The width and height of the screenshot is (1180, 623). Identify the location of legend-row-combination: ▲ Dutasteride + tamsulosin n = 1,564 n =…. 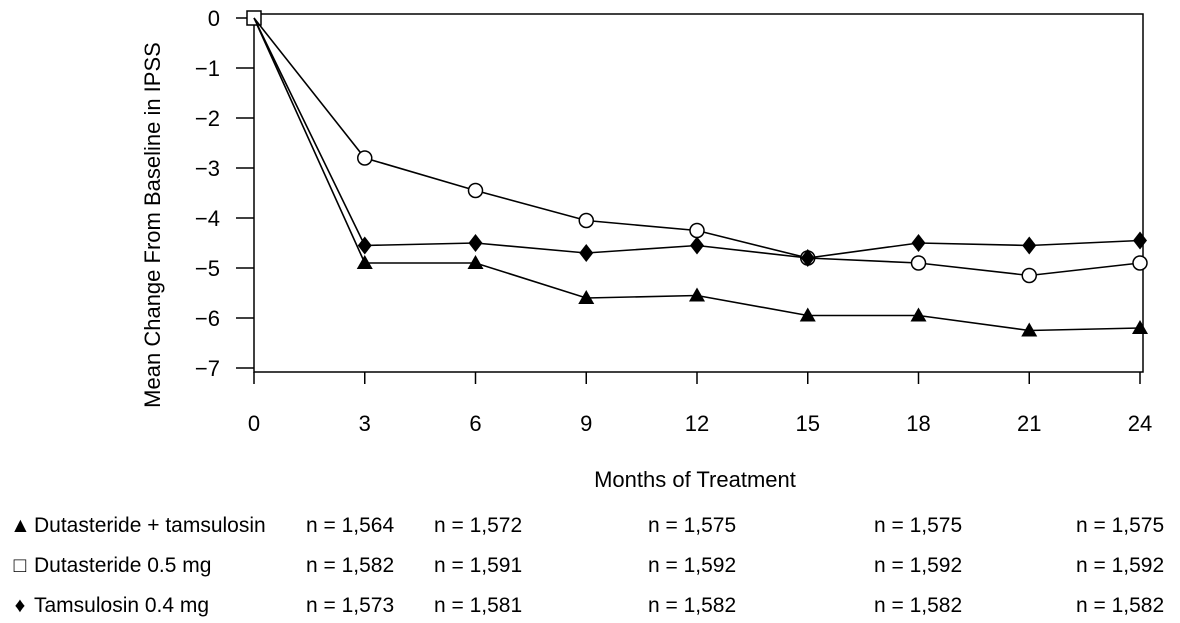
(595, 526).